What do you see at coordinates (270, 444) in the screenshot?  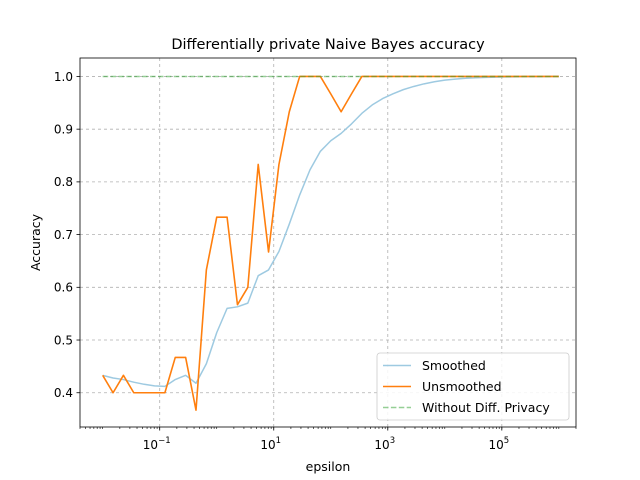 I see `x-tick-label: 10¹` at bounding box center [270, 444].